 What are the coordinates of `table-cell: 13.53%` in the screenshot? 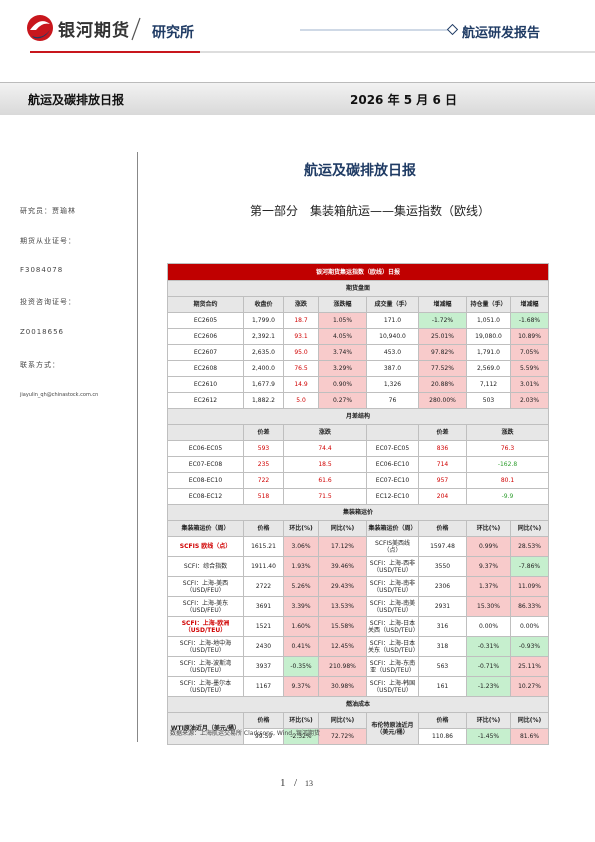 It's located at (342, 606).